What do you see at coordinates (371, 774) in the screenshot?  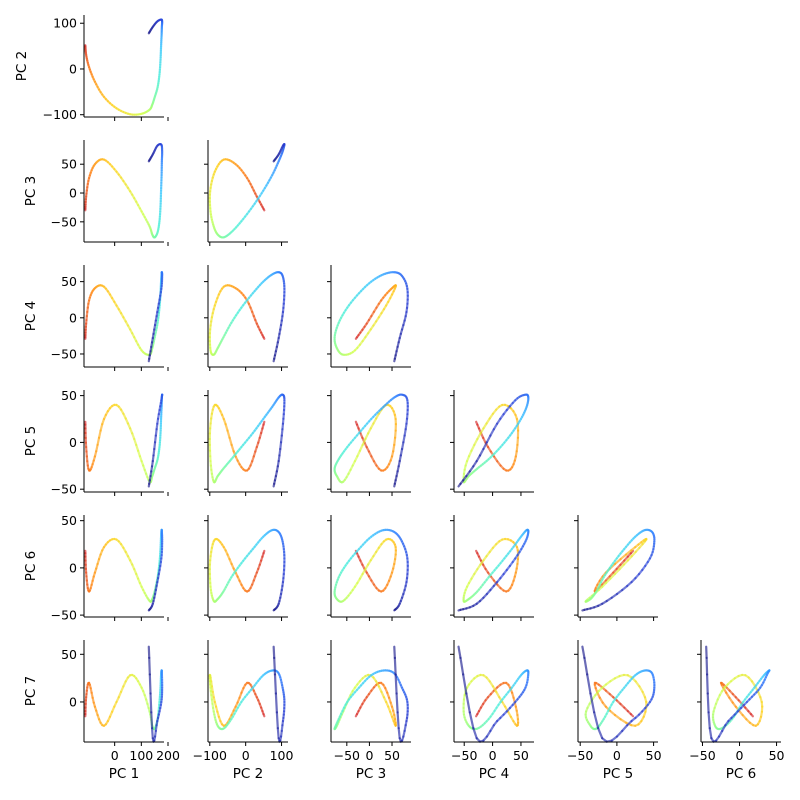 I see `x-axis-label: PC 3` at bounding box center [371, 774].